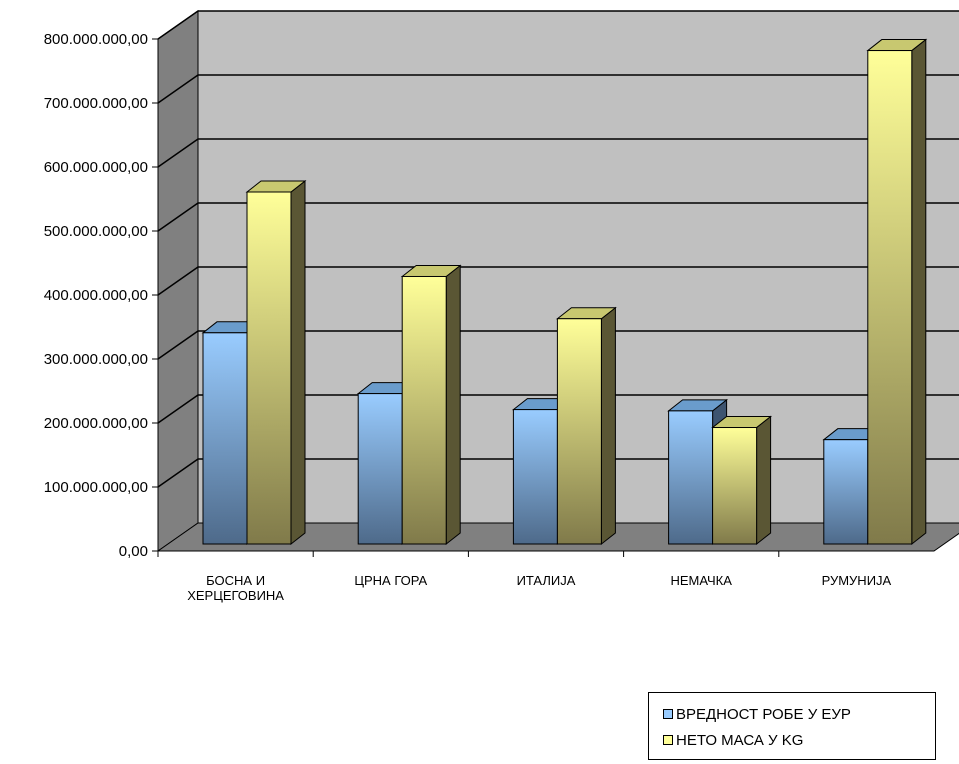  What do you see at coordinates (235, 595) in the screenshot?
I see `category-label: ХЕРЦЕГОВИНА` at bounding box center [235, 595].